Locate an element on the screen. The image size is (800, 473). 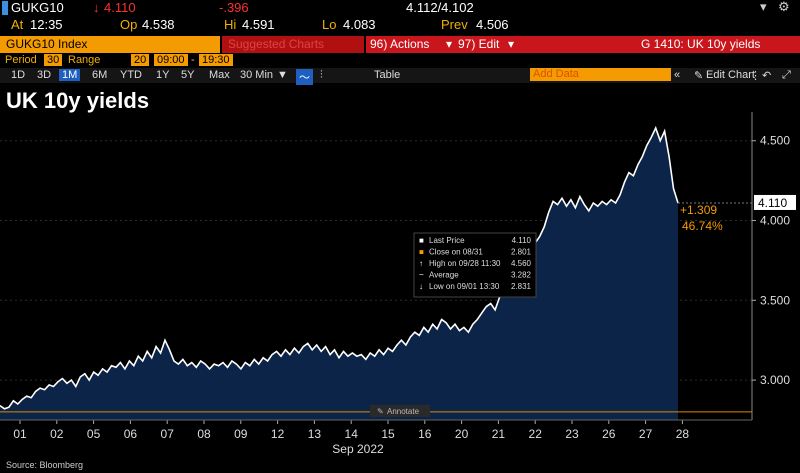
legend-row-icon: ↓ is located at coordinates (421, 286).